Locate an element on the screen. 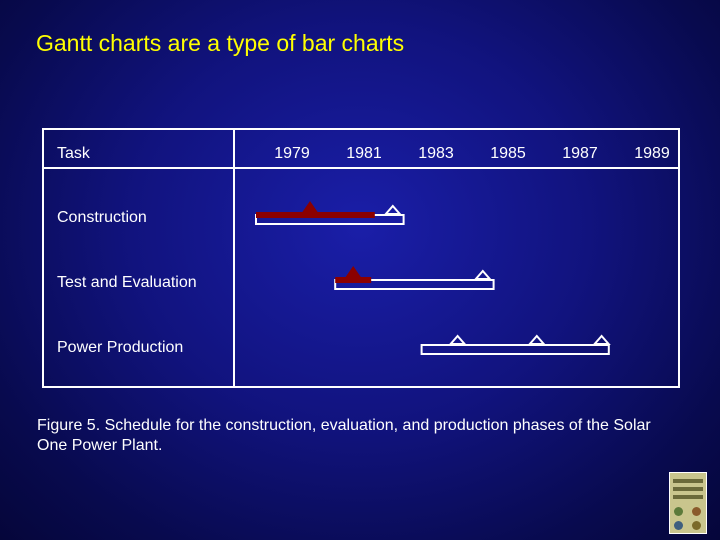 The height and width of the screenshot is (540, 720). year-tick-label: 1979 is located at coordinates (292, 153).